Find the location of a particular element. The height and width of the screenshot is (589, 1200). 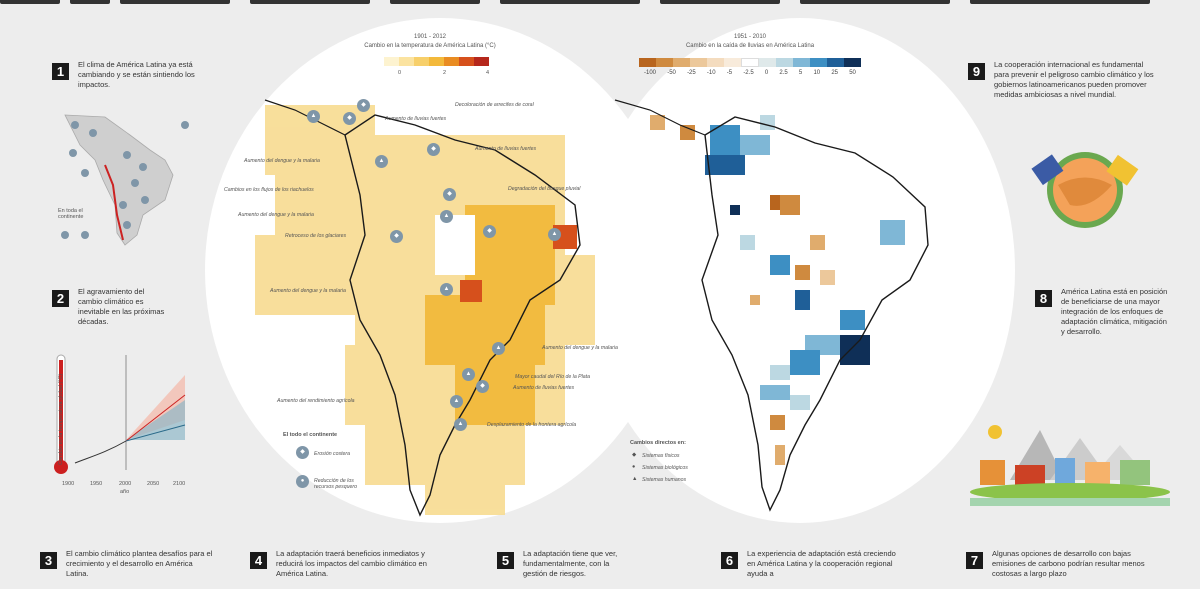

step-2-badge: 2 is located at coordinates (60, 298).